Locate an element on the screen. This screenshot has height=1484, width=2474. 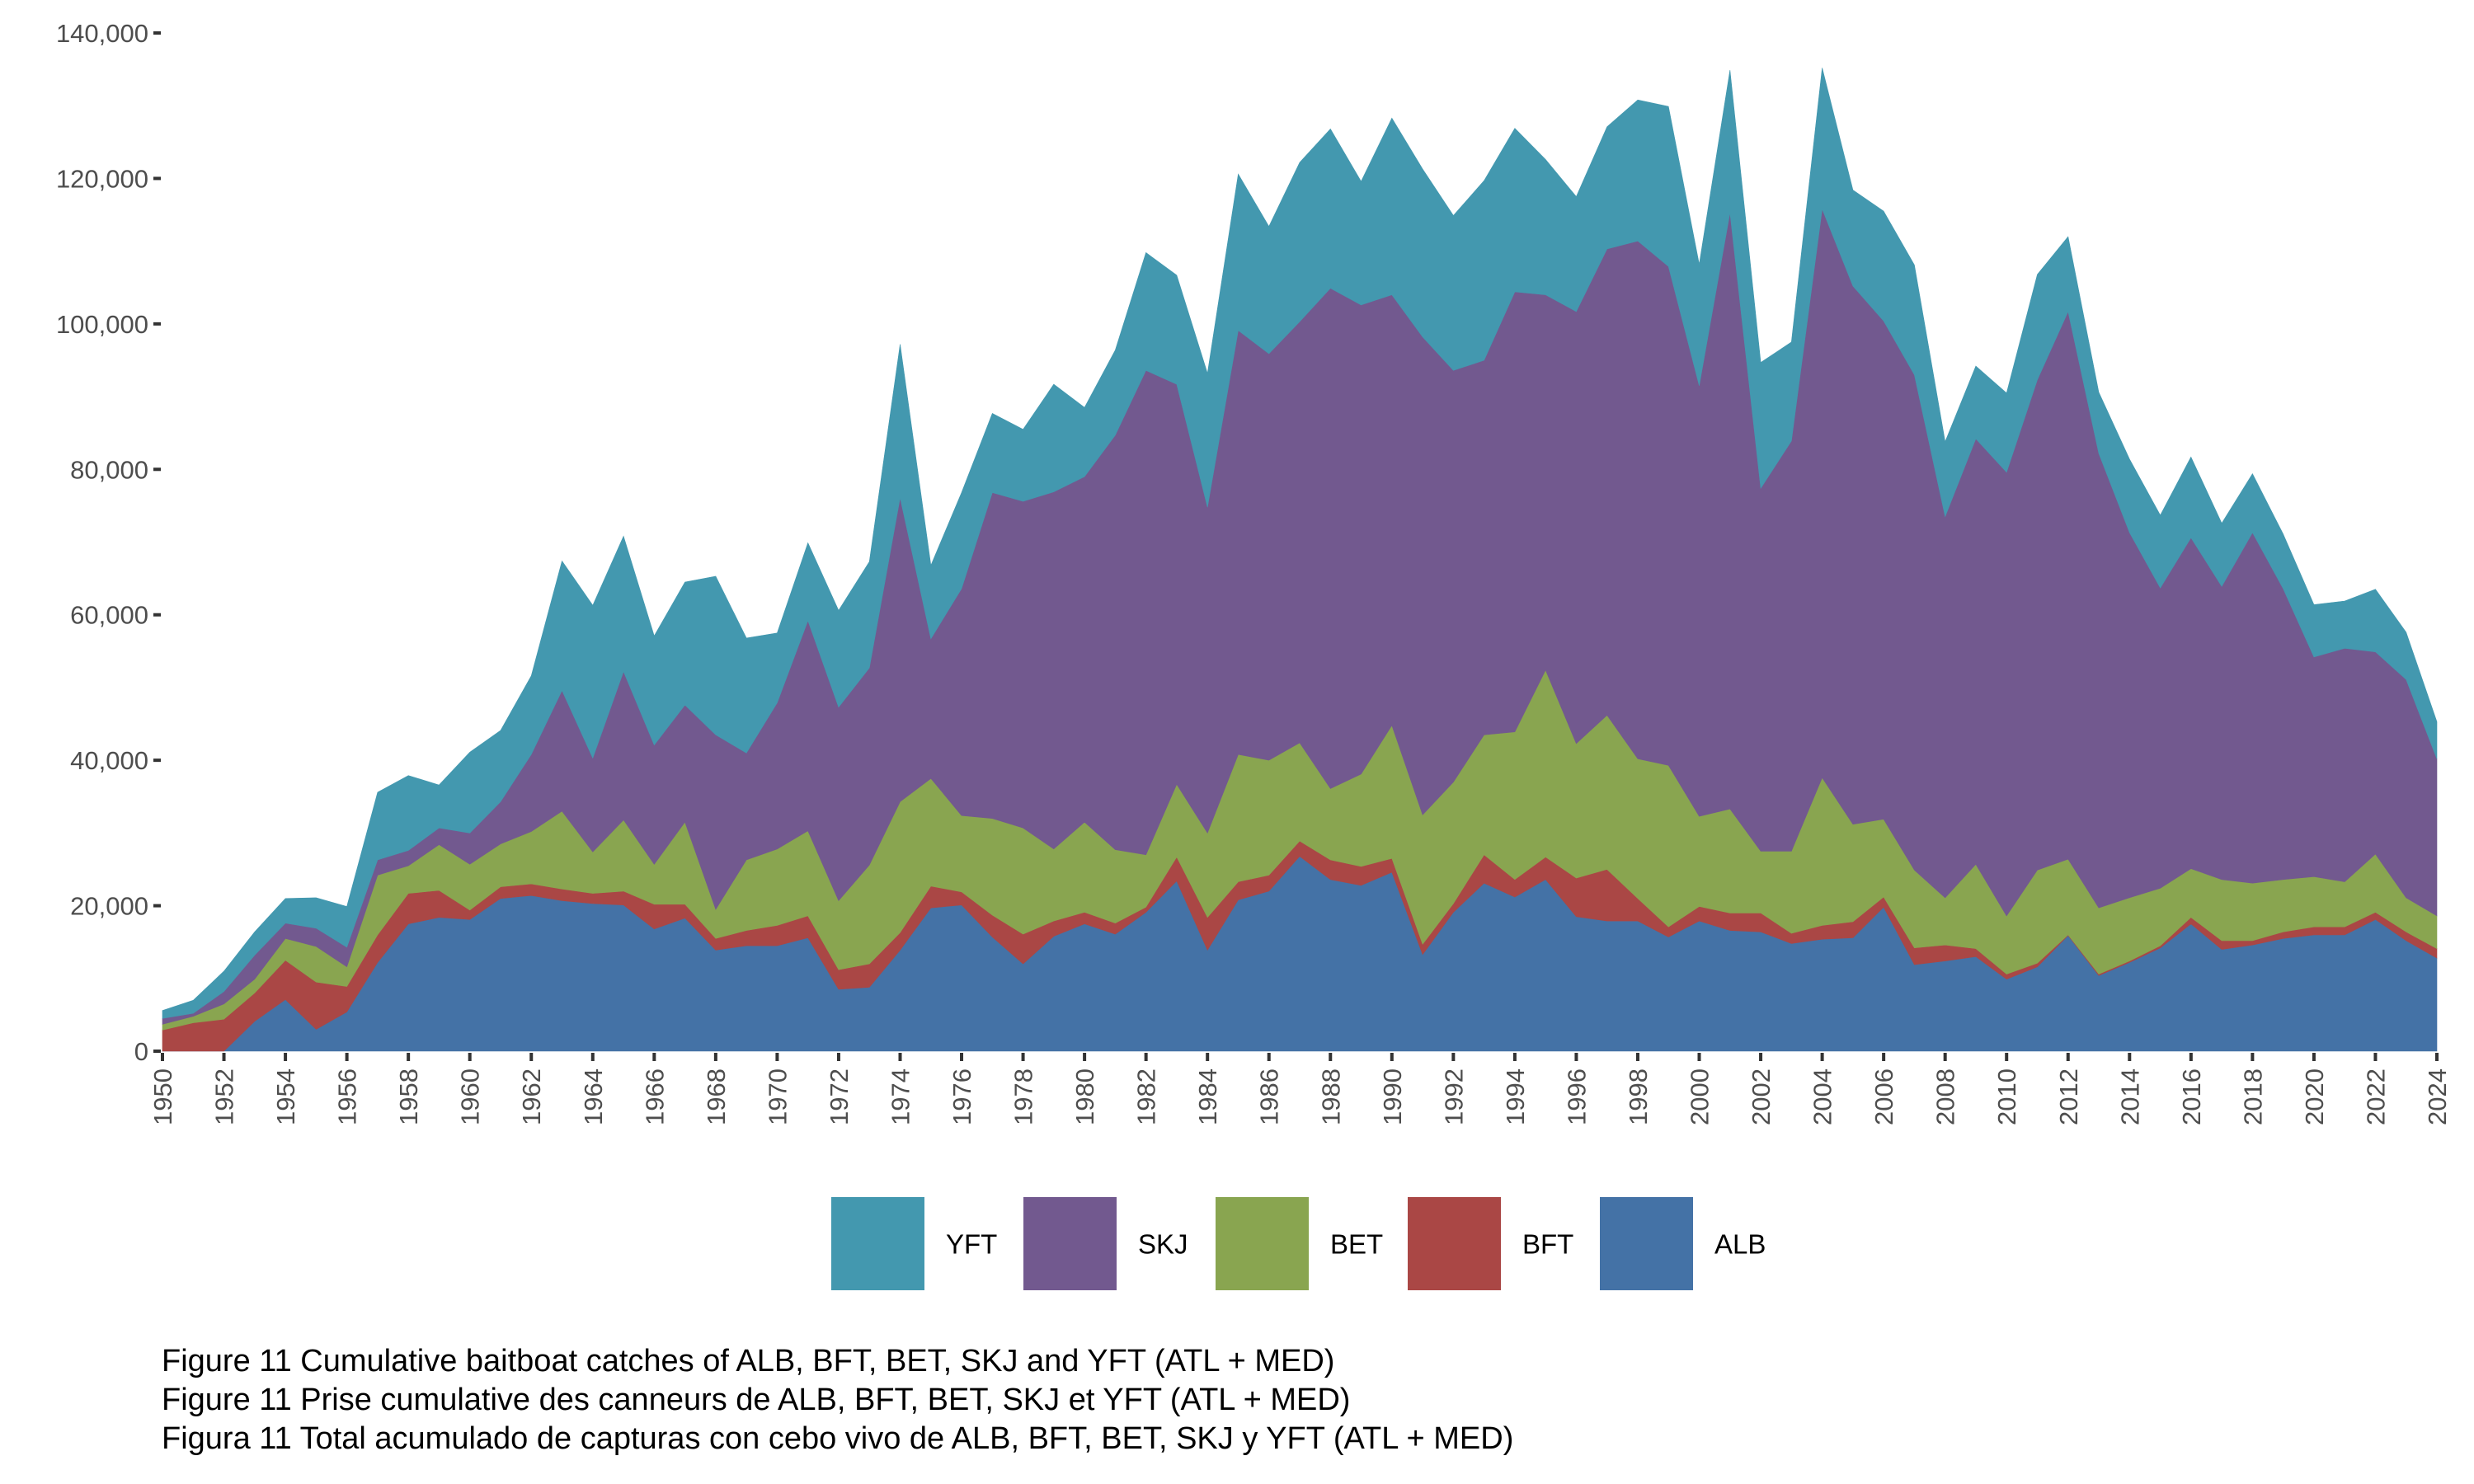
x-tick-label: 1964 is located at coordinates (593, 1096).